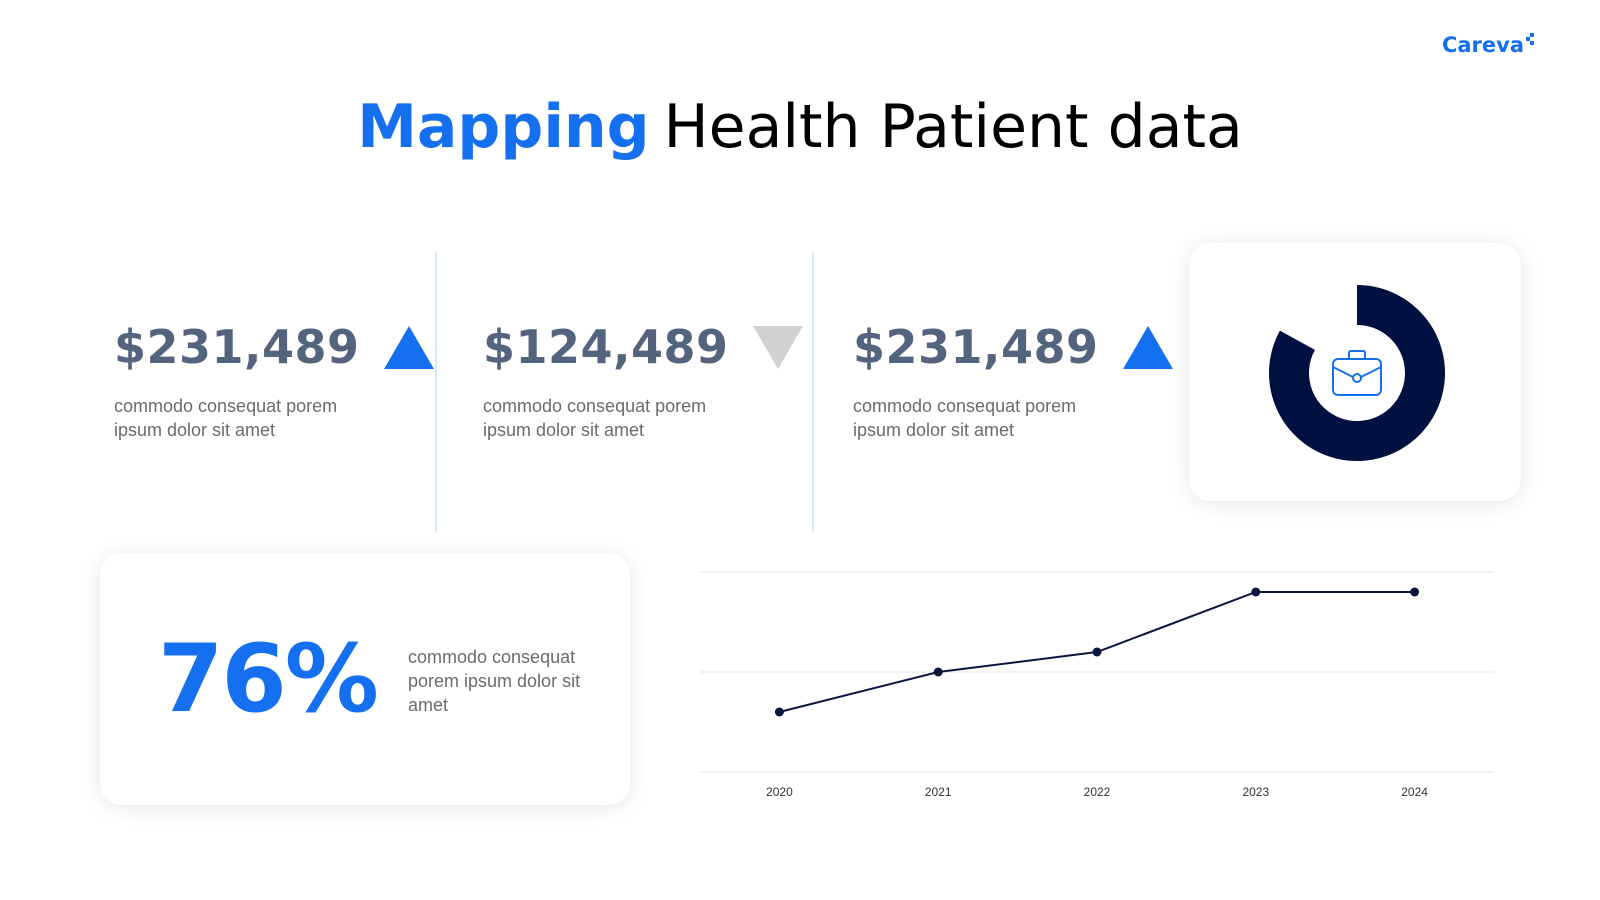 Image resolution: width=1600 pixels, height=900 pixels. I want to click on x-tick-label: 2024, so click(1414, 792).